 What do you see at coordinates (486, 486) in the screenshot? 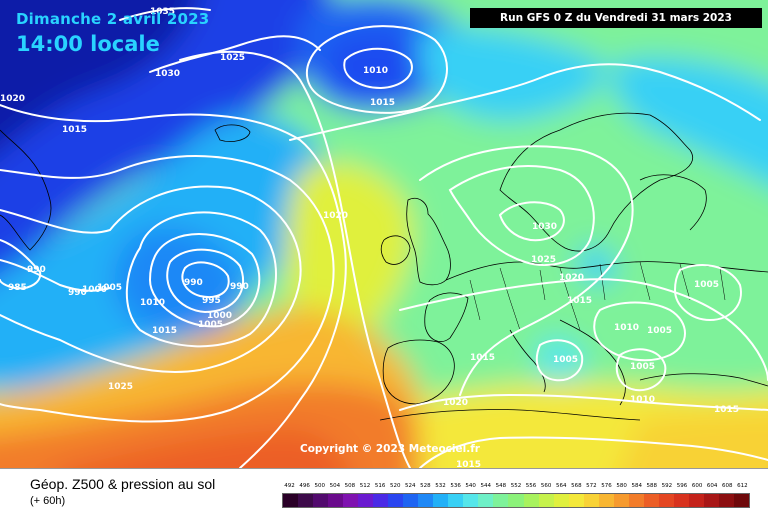
I see `scale-tick-label: 544` at bounding box center [486, 486].